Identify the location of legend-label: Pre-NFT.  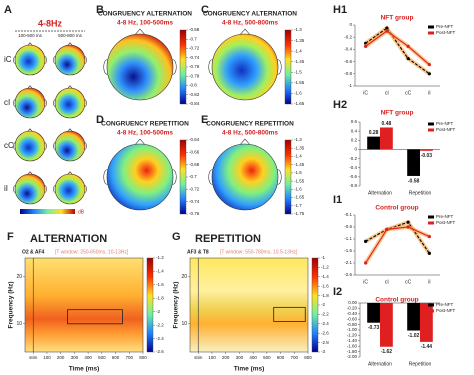
(444, 26).